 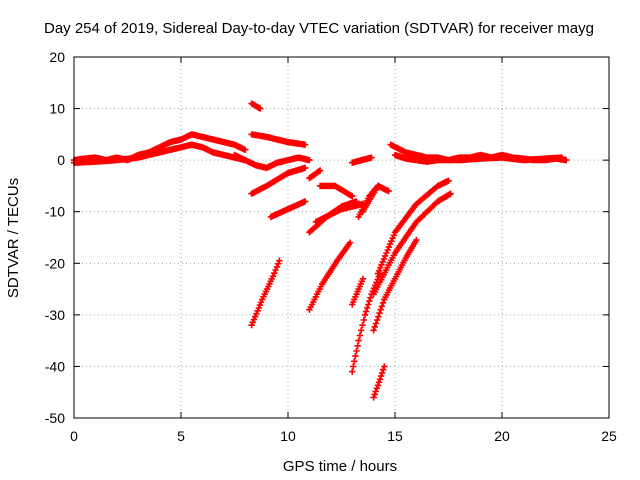 I want to click on x-axis-label: GPS time / hours, so click(x=340, y=466).